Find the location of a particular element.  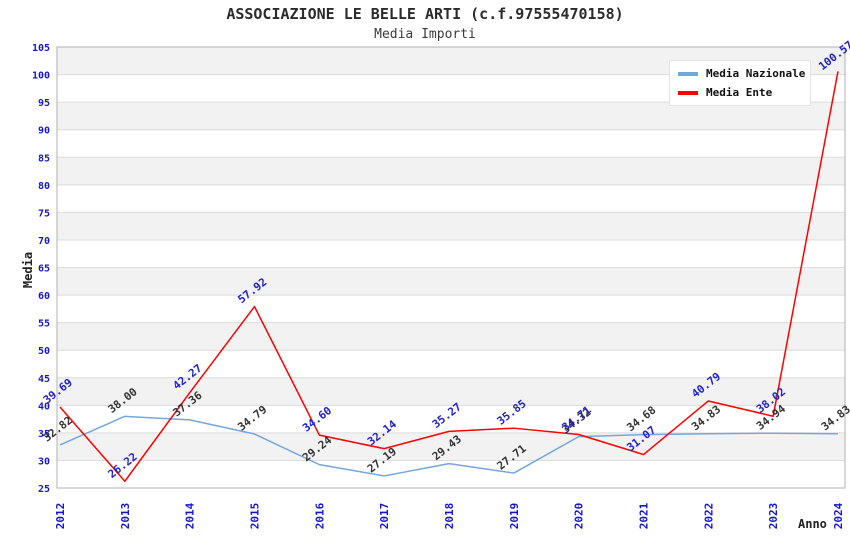

y-axis-tick-label: 75 is located at coordinates (44, 213).